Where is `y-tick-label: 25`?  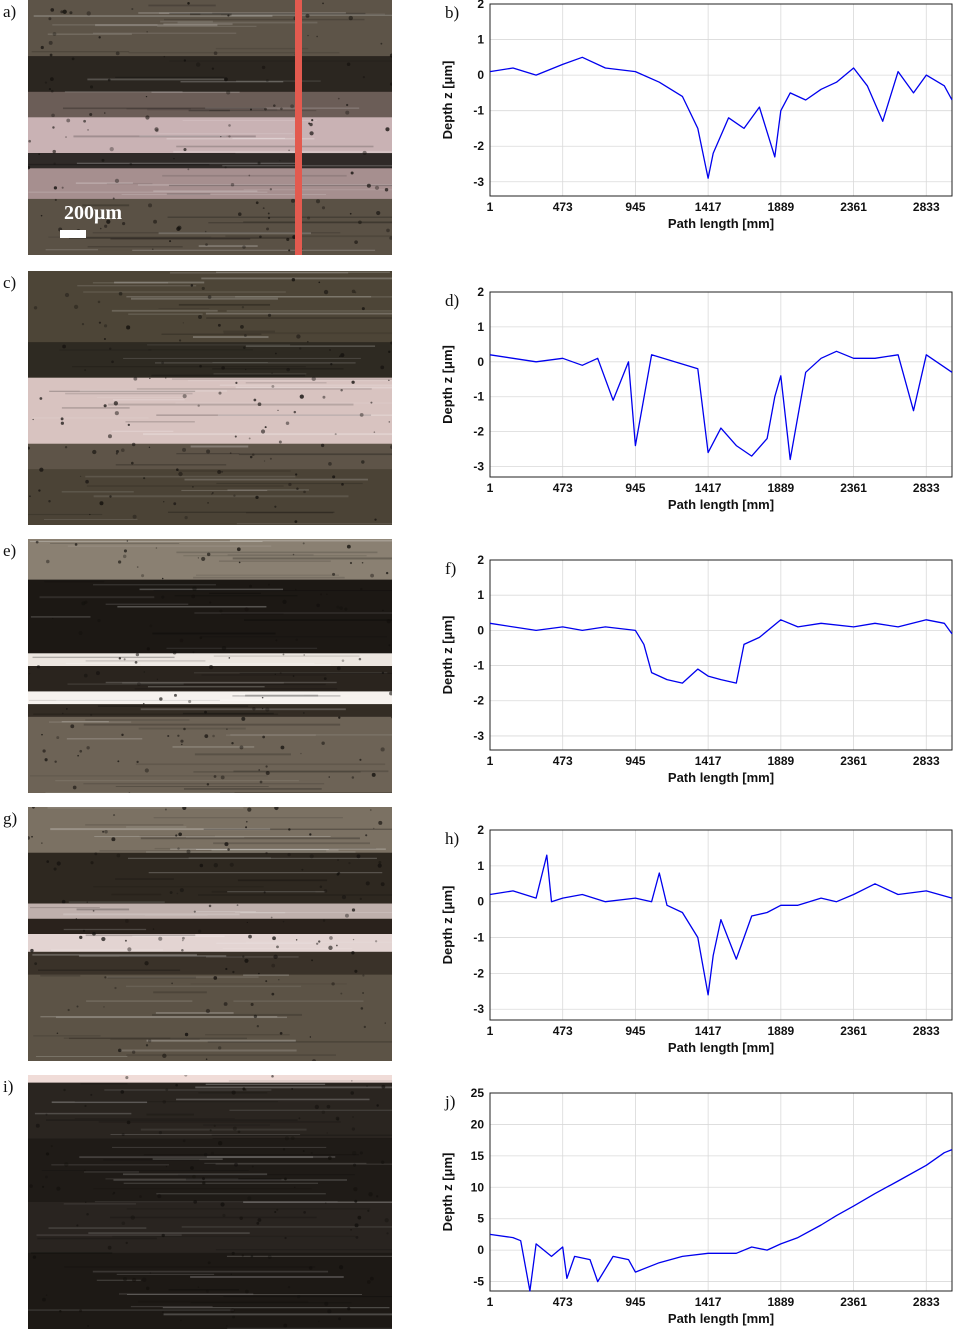
y-tick-label: 25 is located at coordinates (478, 1093).